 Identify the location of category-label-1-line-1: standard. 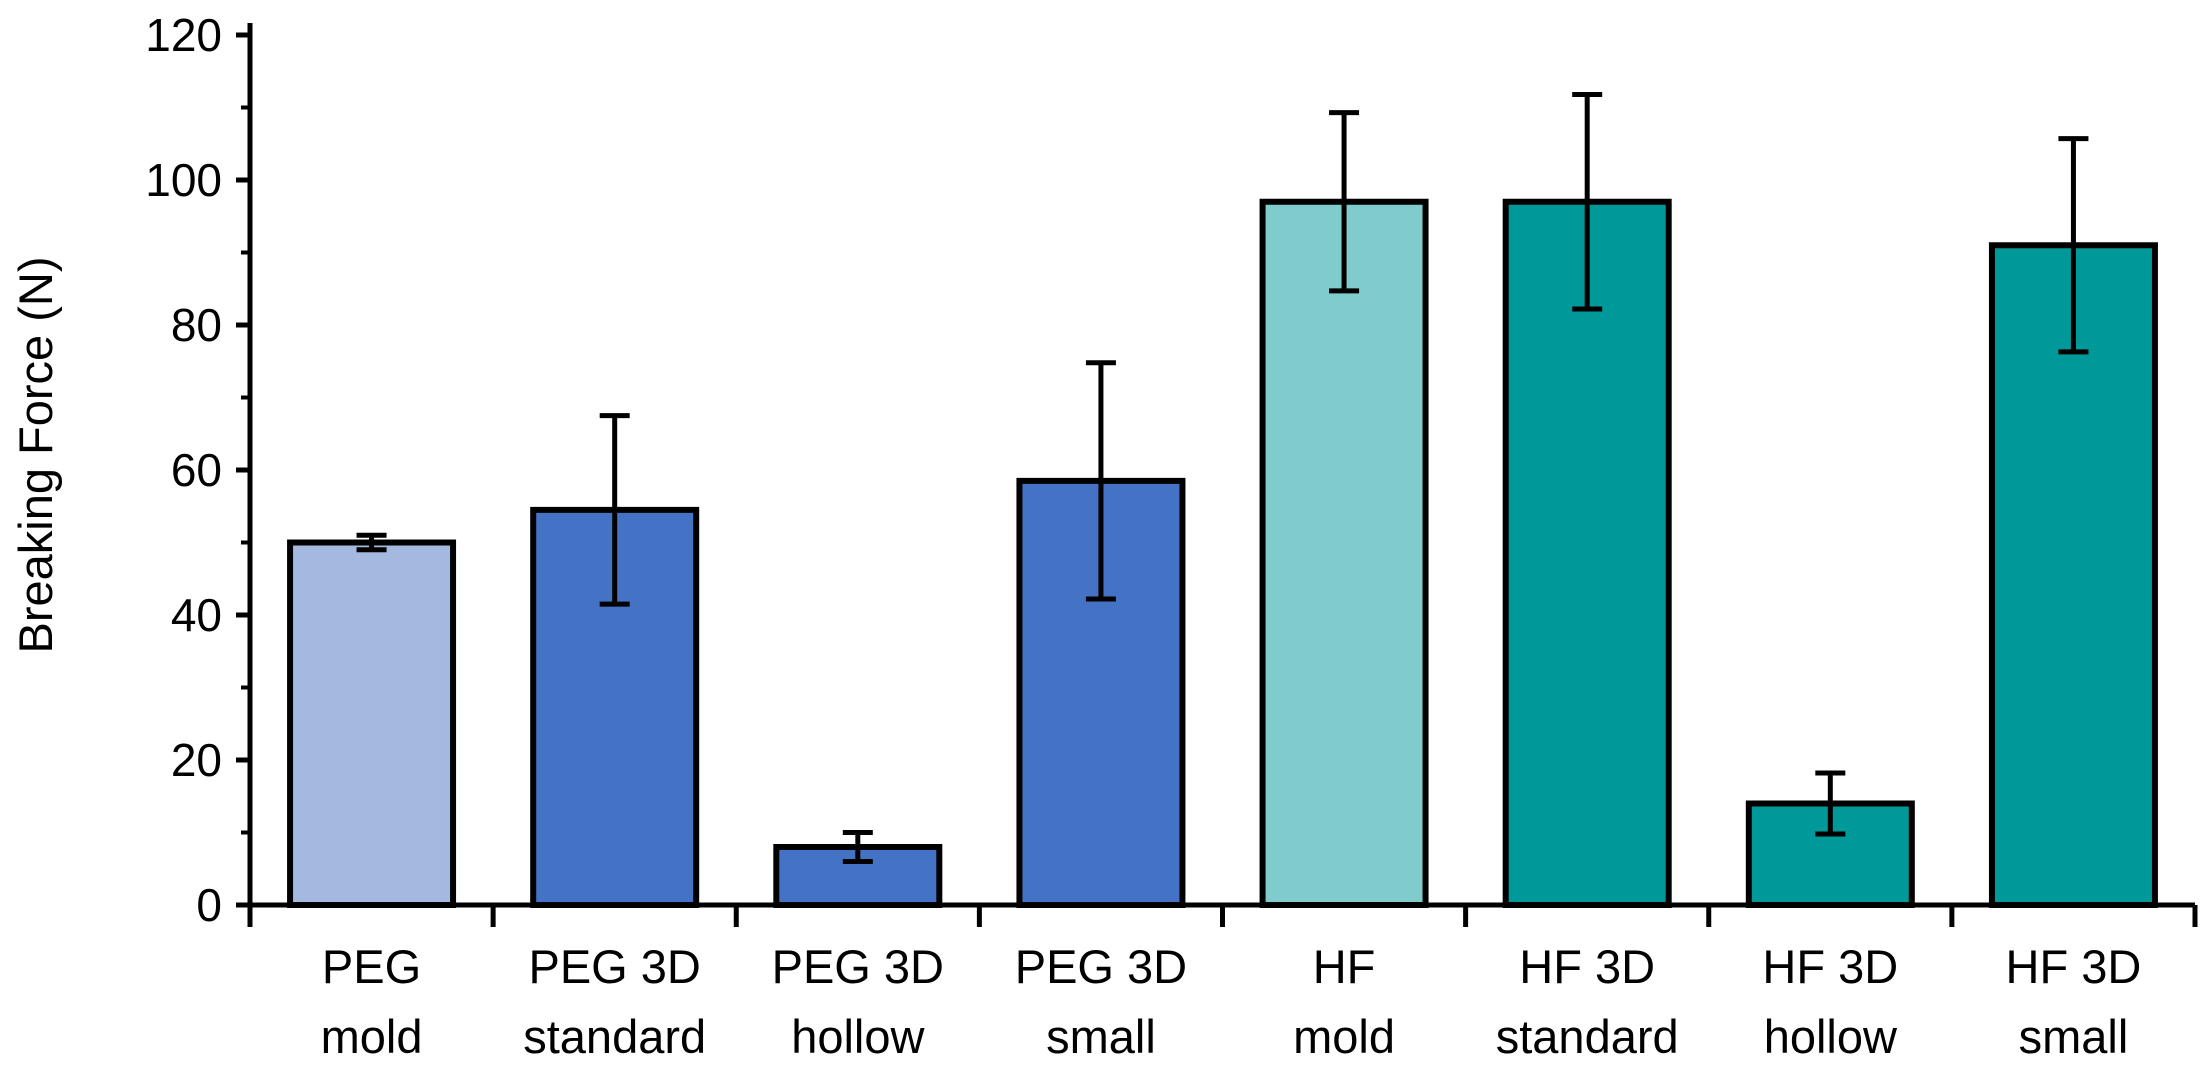
(614, 1036).